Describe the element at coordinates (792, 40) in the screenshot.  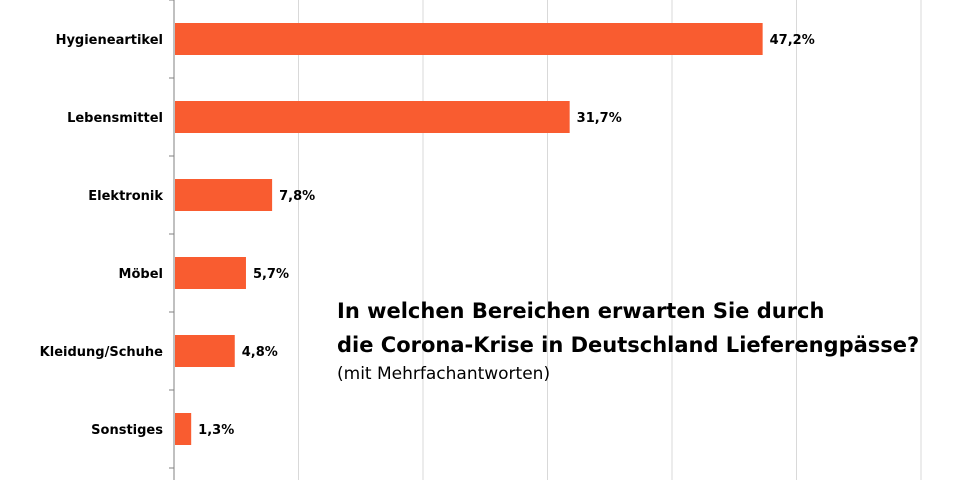
I see `value-label: 47,2%` at that location.